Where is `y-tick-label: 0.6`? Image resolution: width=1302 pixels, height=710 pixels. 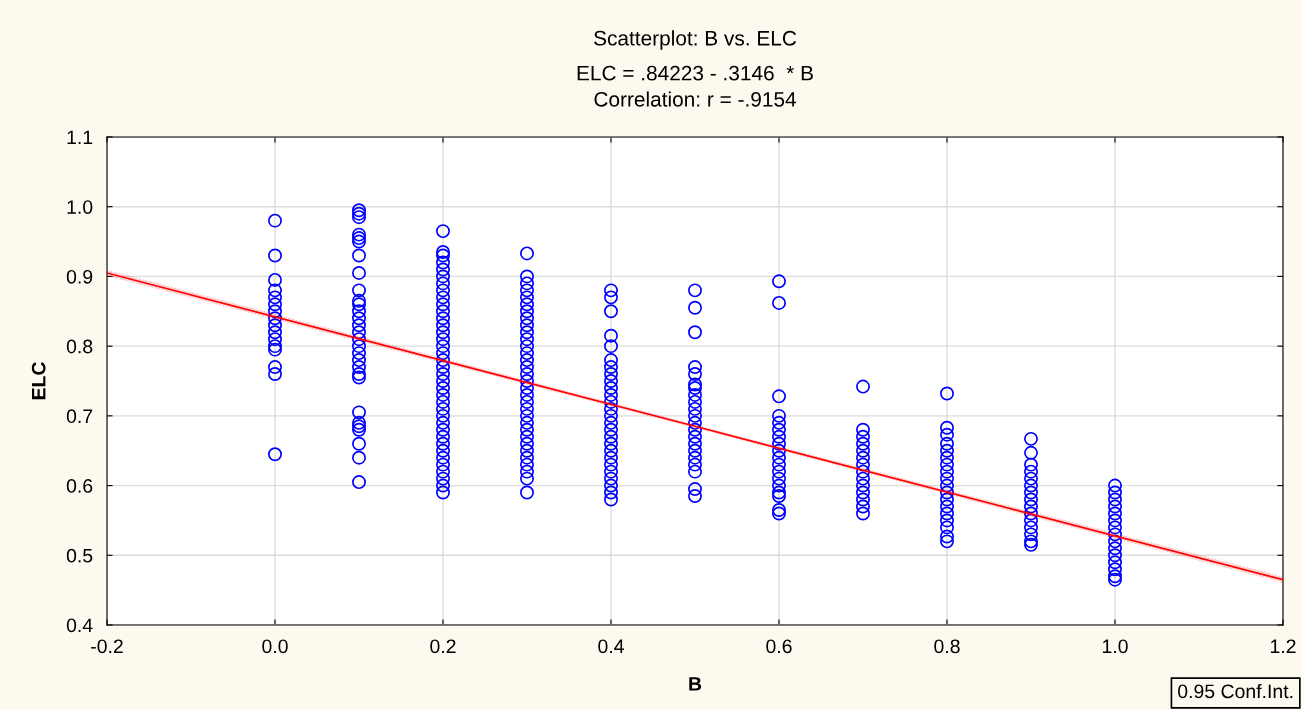 y-tick-label: 0.6 is located at coordinates (79, 486).